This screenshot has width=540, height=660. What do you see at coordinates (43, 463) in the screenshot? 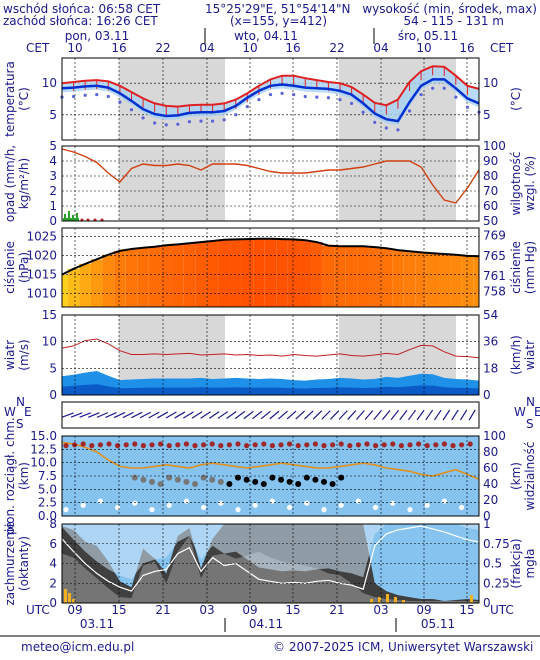
I see `visibility-ytick-left-4: 10.0` at bounding box center [43, 463].